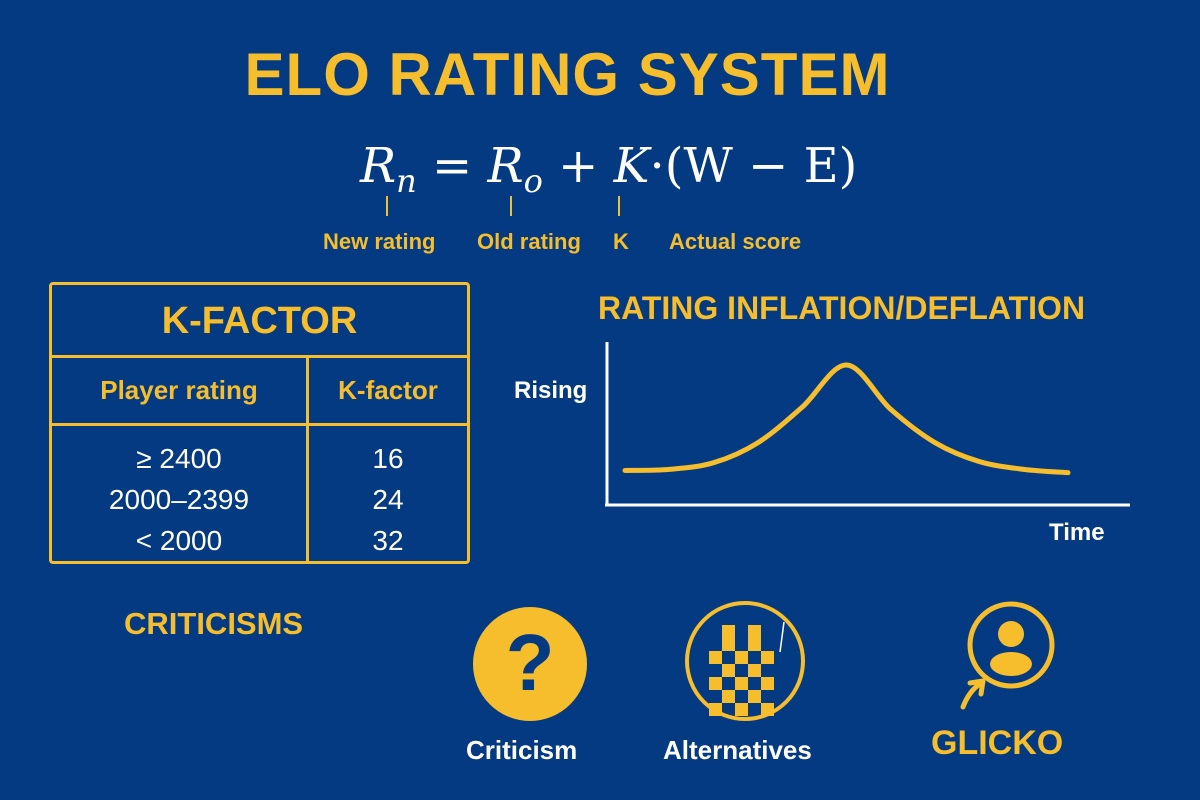 The width and height of the screenshot is (1200, 800). Describe the element at coordinates (867, 424) in the screenshot. I see `inflation-chart` at that location.